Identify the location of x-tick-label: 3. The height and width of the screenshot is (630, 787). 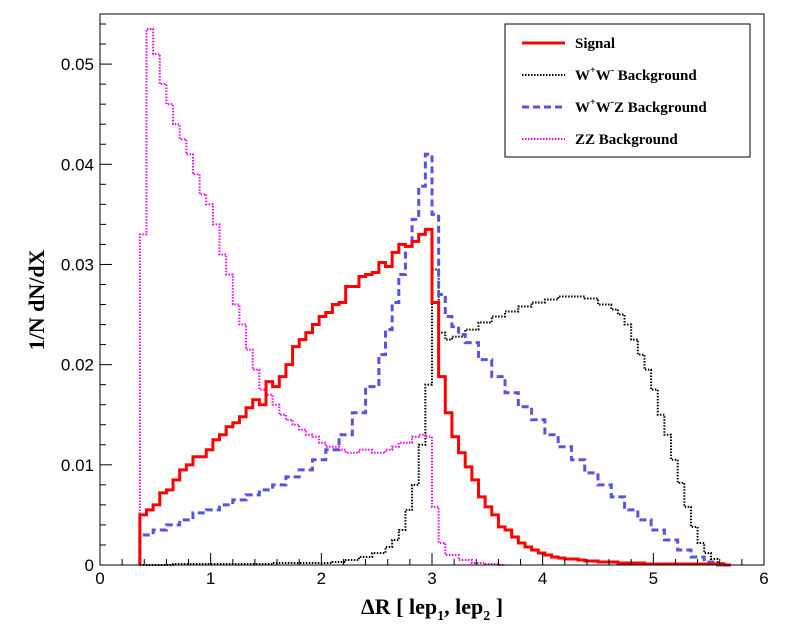
(431, 578).